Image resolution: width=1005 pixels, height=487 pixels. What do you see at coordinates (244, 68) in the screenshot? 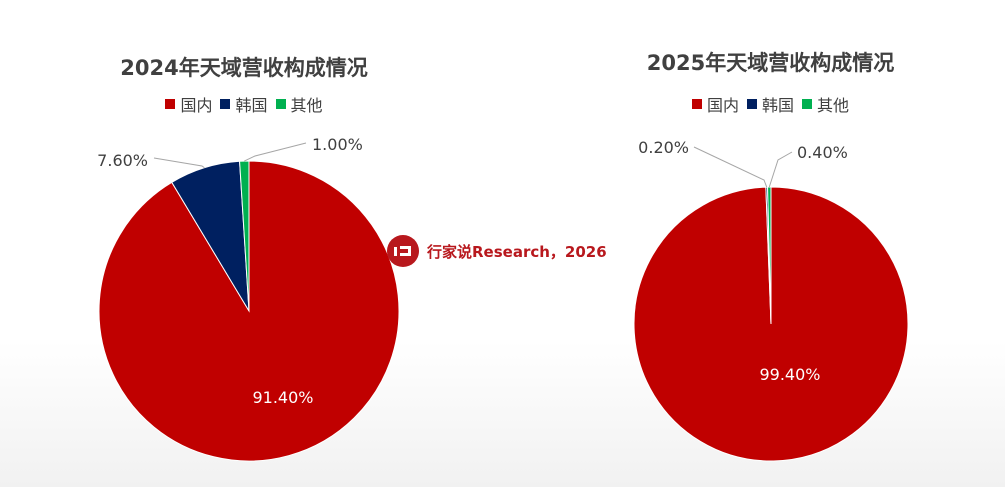
I see `chart-title: 2024年天域营收构成情况` at bounding box center [244, 68].